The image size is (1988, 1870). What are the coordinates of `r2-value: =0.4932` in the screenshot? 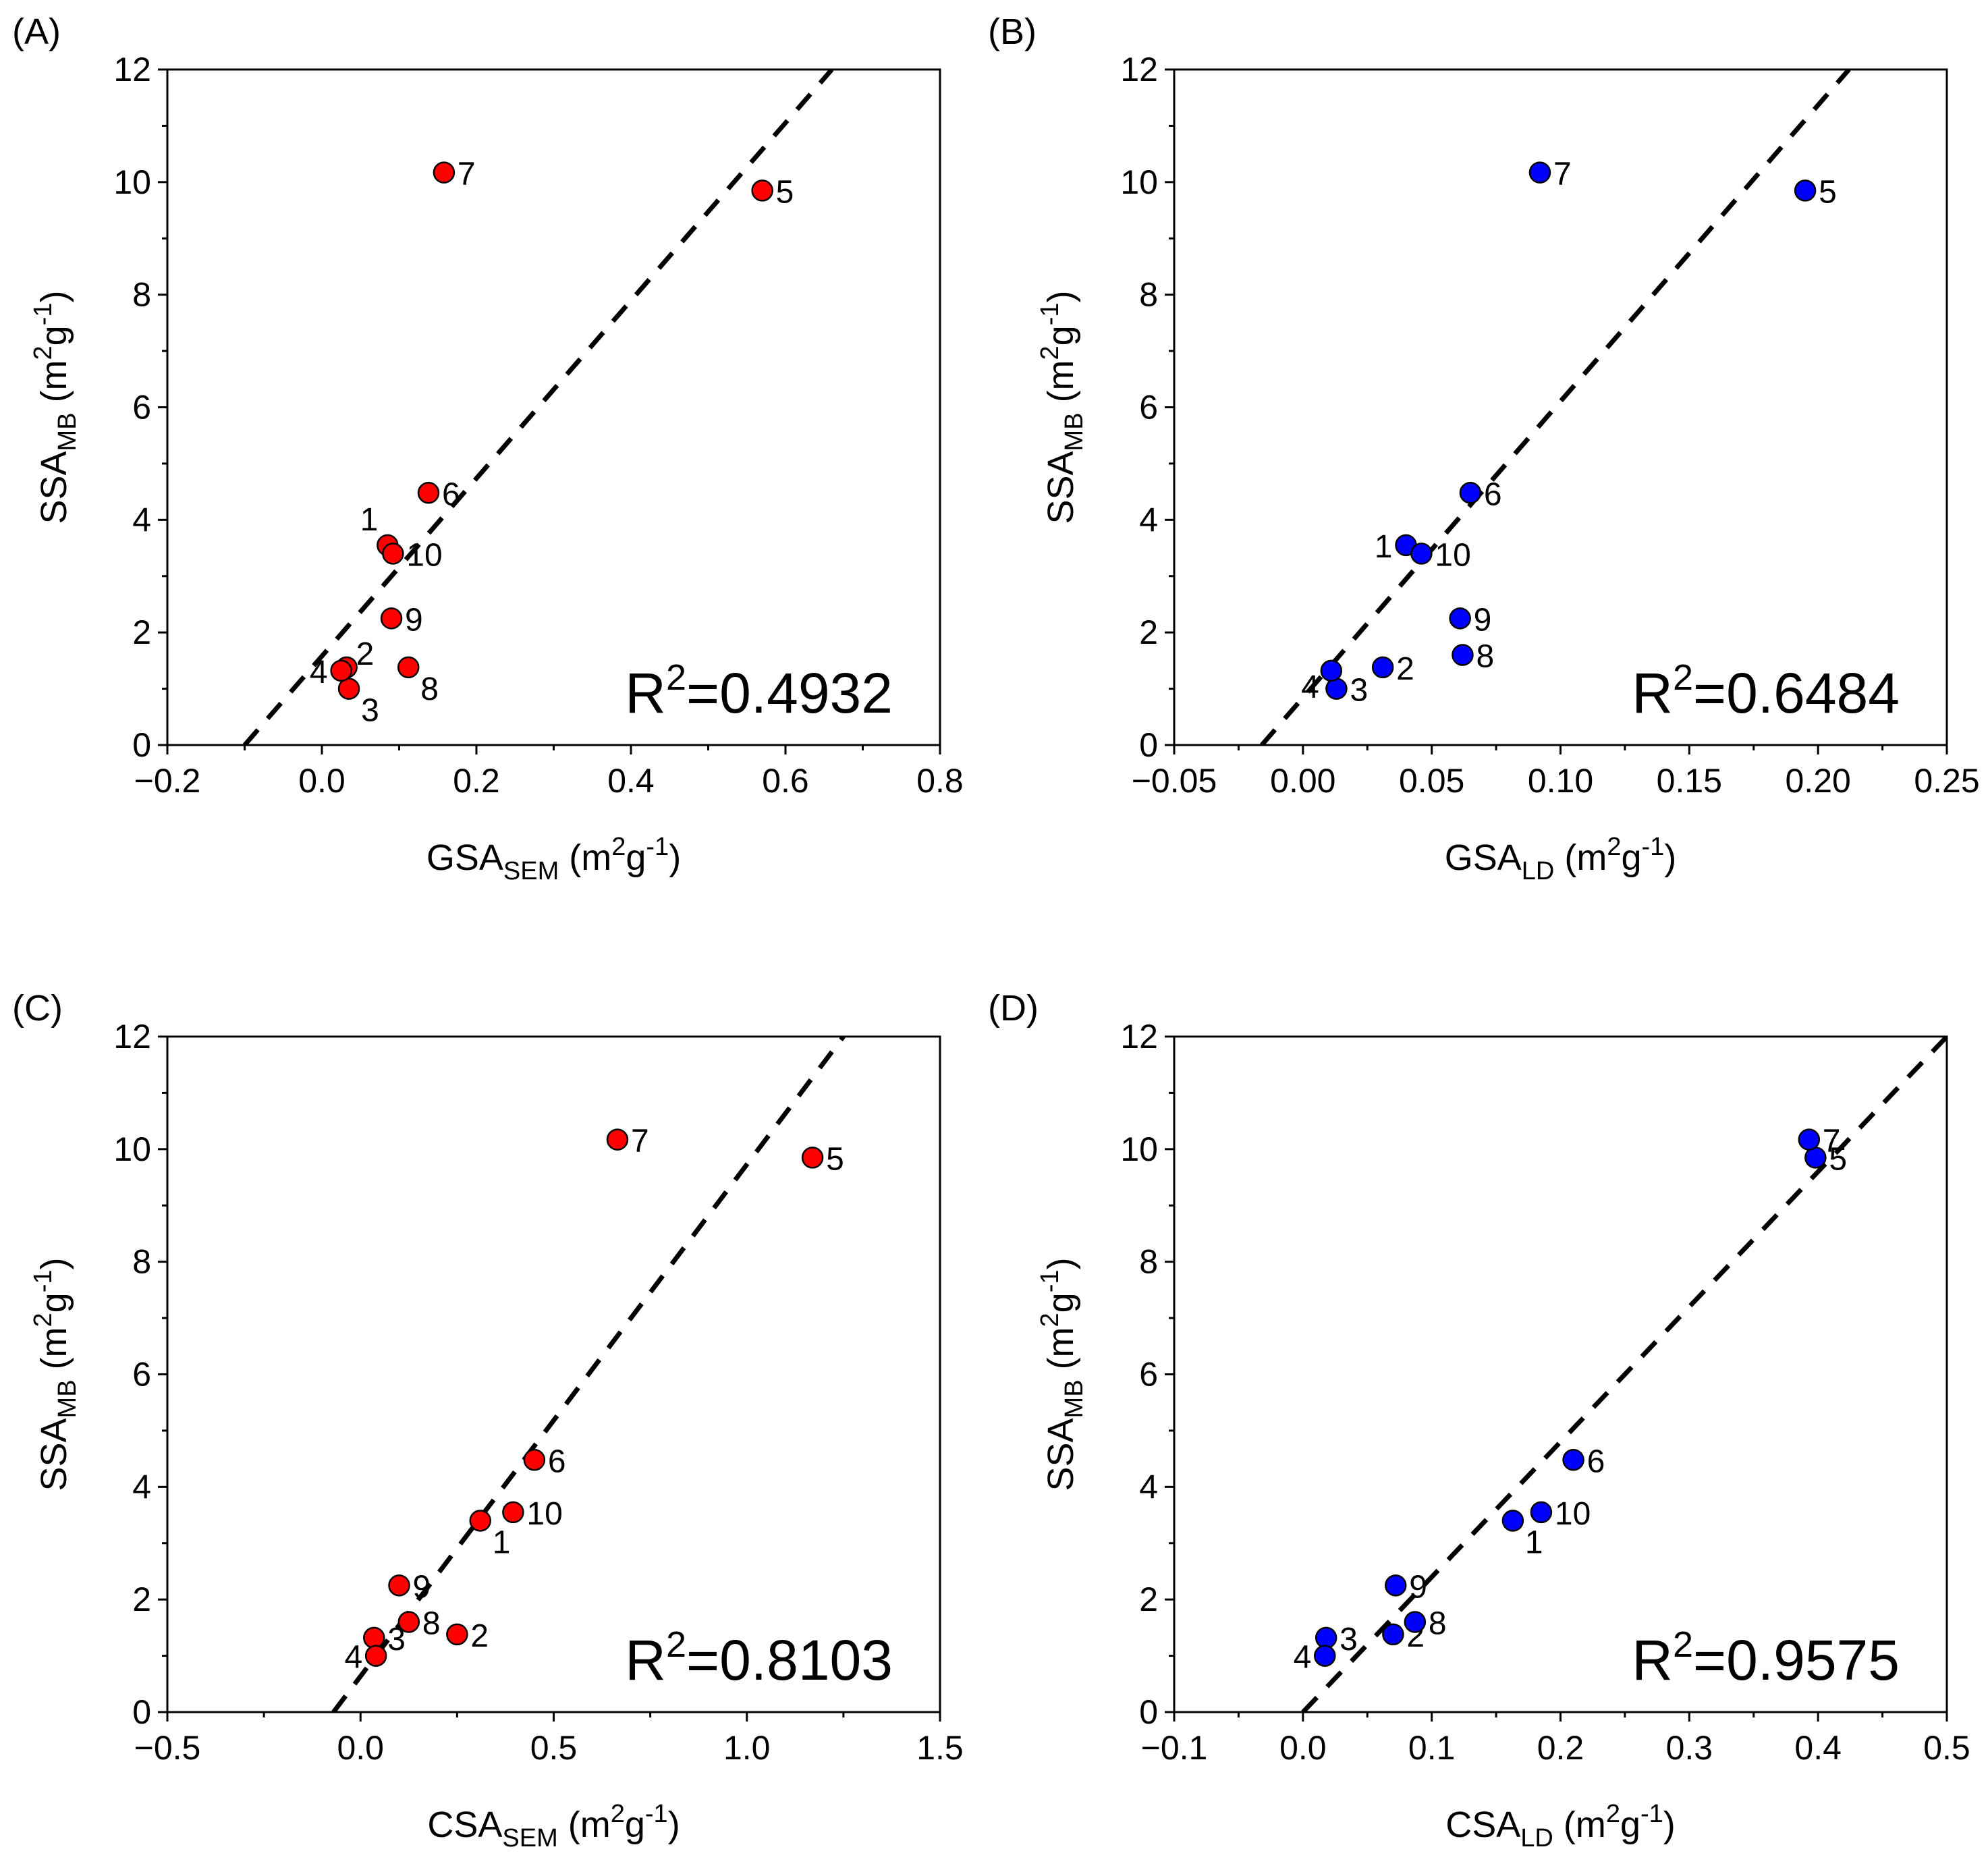 It's located at (789, 693).